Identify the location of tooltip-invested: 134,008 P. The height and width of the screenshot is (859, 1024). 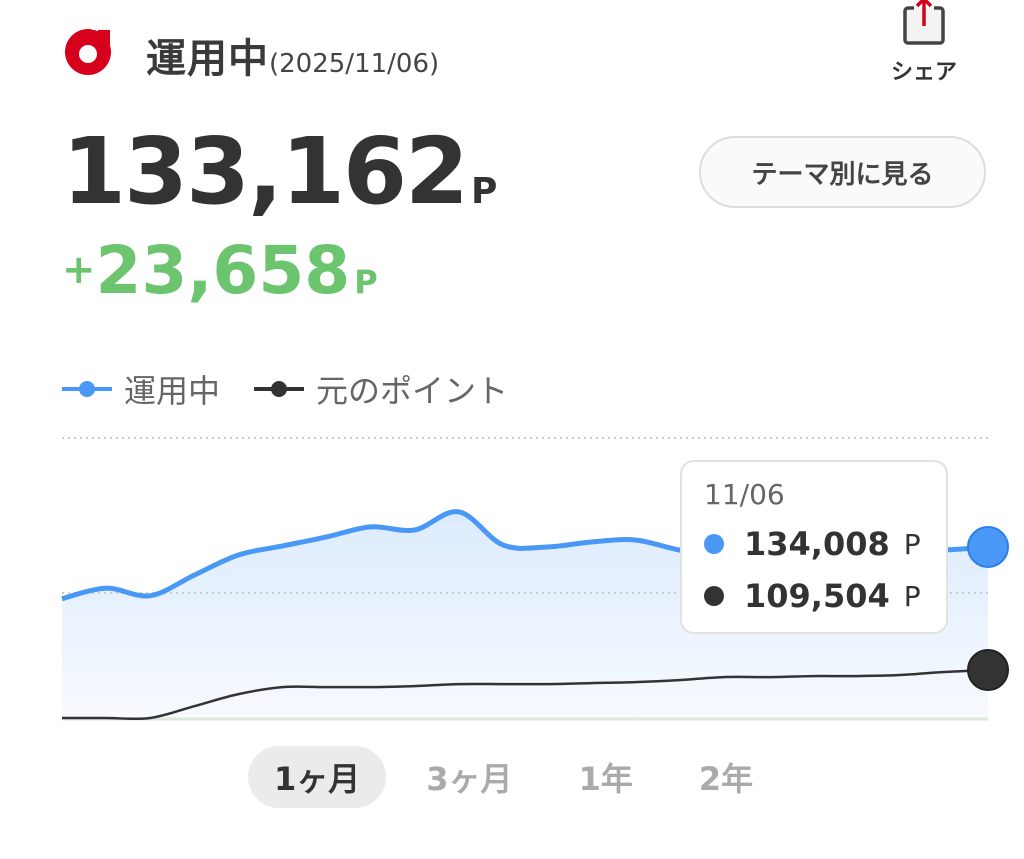
(814, 544).